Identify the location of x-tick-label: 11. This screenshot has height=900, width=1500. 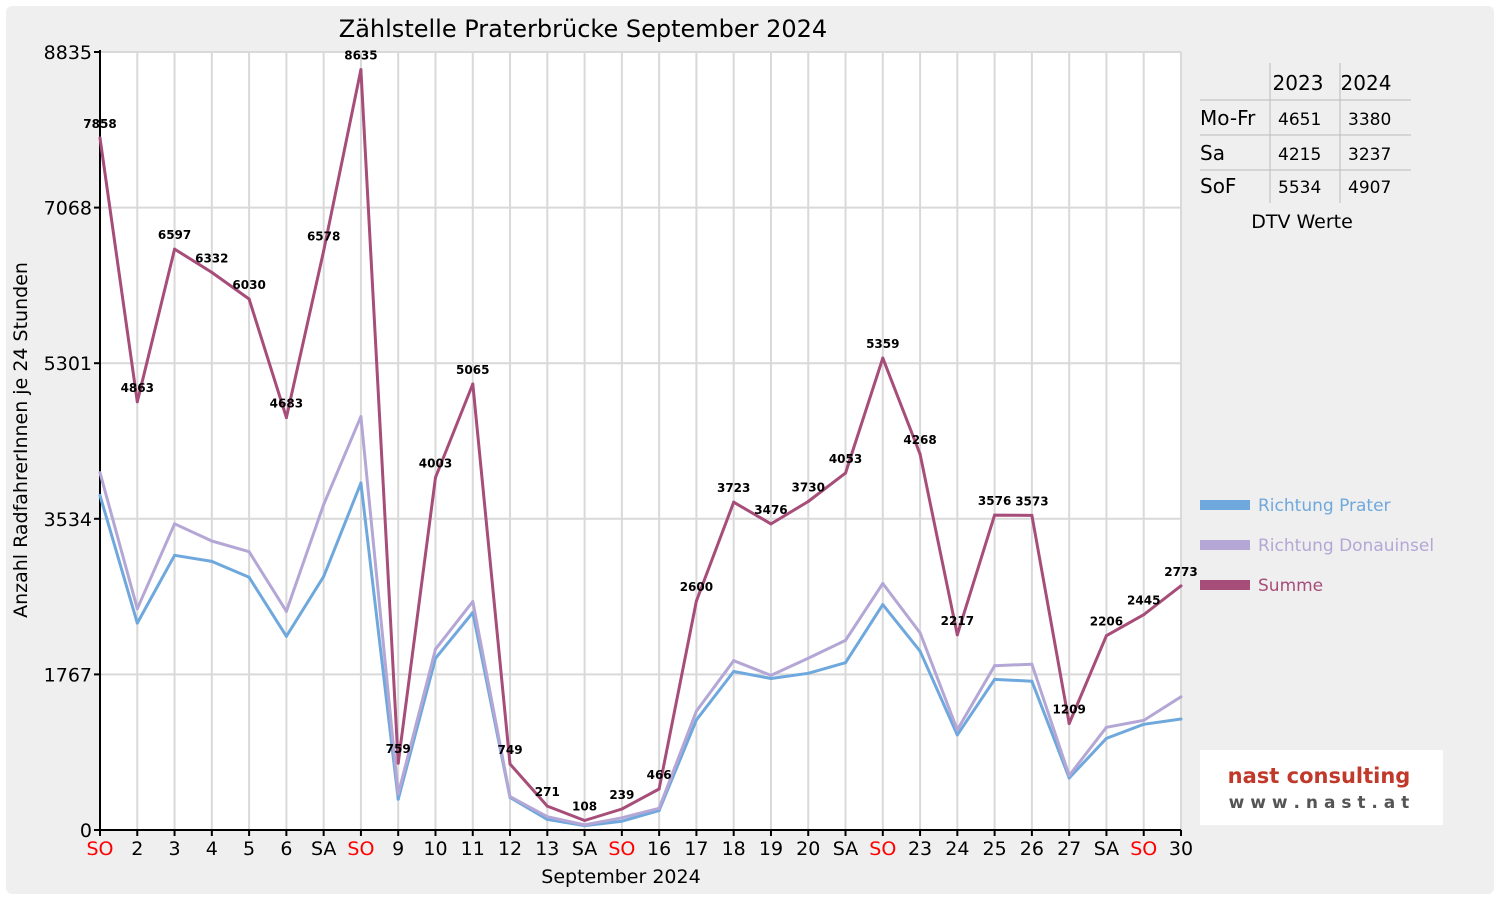
(473, 849).